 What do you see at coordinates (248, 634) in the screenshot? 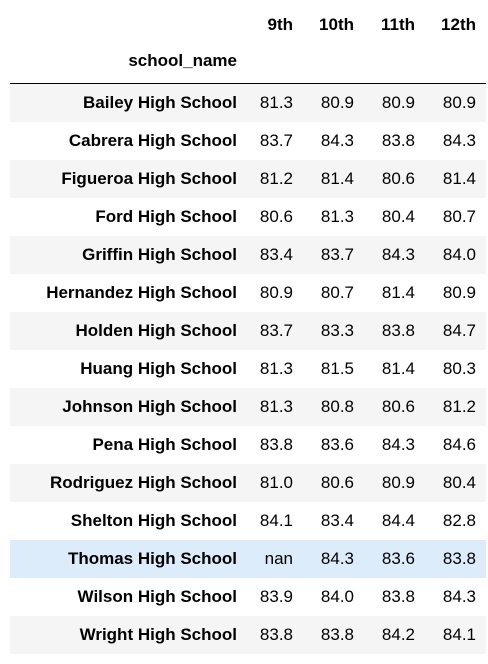
I see `table-row: Wright High School 83.8 83.8 84.2 84.1` at bounding box center [248, 634].